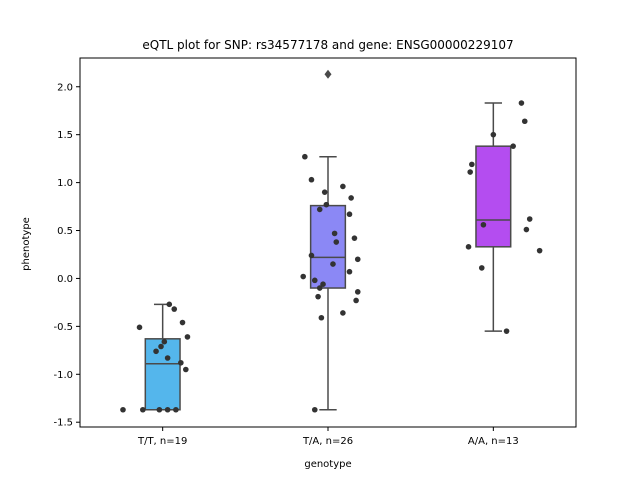 Image resolution: width=640 pixels, height=480 pixels. Describe the element at coordinates (65, 183) in the screenshot. I see `y-tick-label: 1.0` at that location.